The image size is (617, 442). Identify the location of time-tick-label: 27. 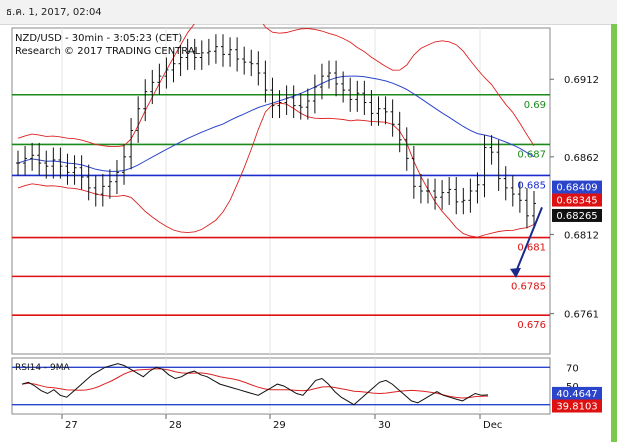
(71, 425).